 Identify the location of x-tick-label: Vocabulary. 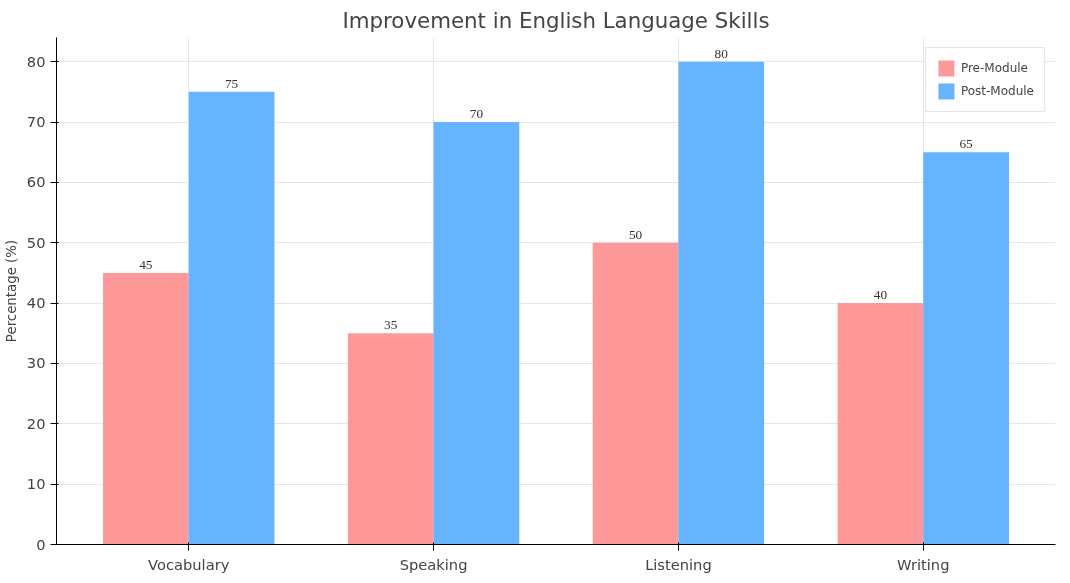
(189, 564).